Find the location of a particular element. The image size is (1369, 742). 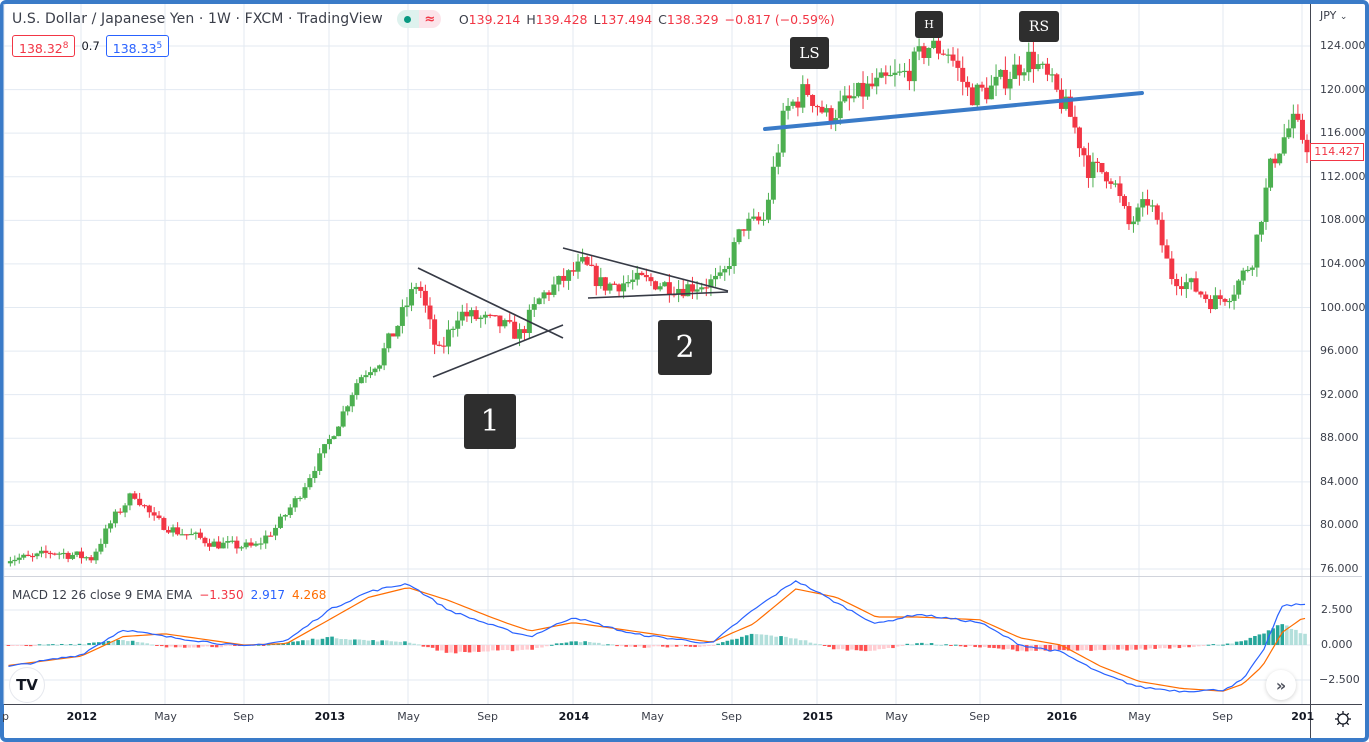

right-shoulder-label: RS is located at coordinates (1039, 26).